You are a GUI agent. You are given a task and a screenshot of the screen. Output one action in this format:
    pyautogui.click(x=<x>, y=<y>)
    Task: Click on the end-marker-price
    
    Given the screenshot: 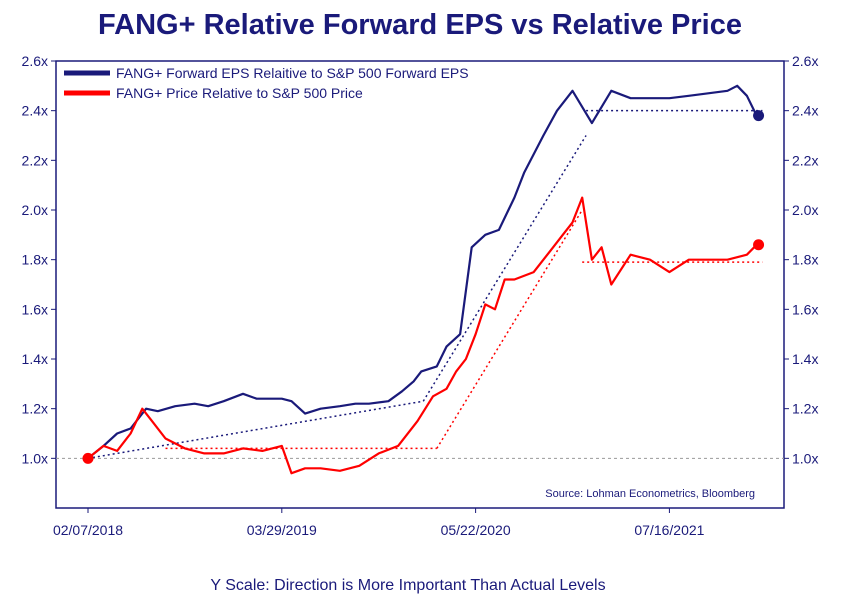 What is the action you would take?
    pyautogui.click(x=759, y=245)
    